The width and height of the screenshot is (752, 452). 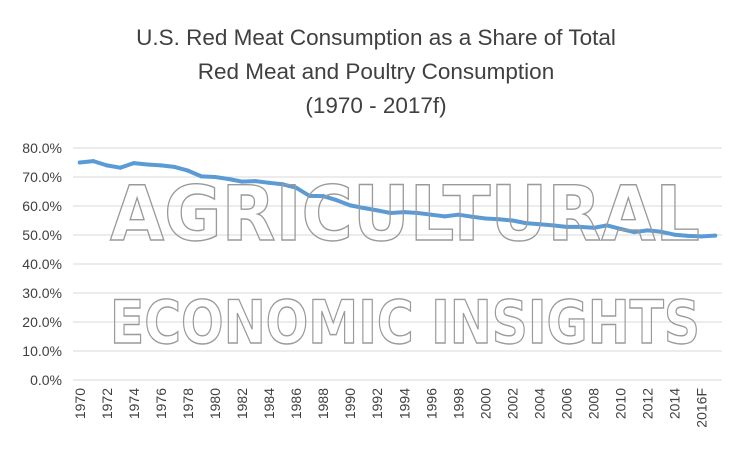 I want to click on y-tick-label: 10.0%, so click(x=42, y=351).